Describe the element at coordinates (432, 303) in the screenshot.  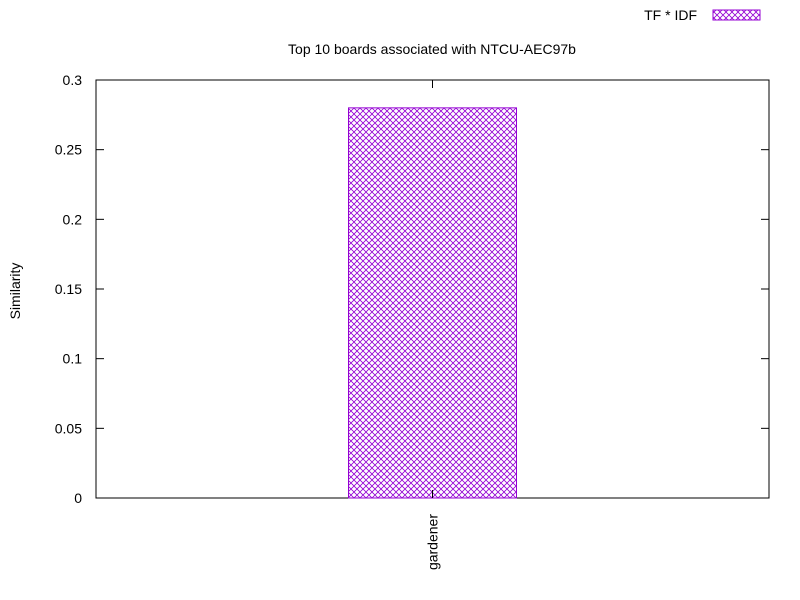
I see `bar-gardener` at that location.